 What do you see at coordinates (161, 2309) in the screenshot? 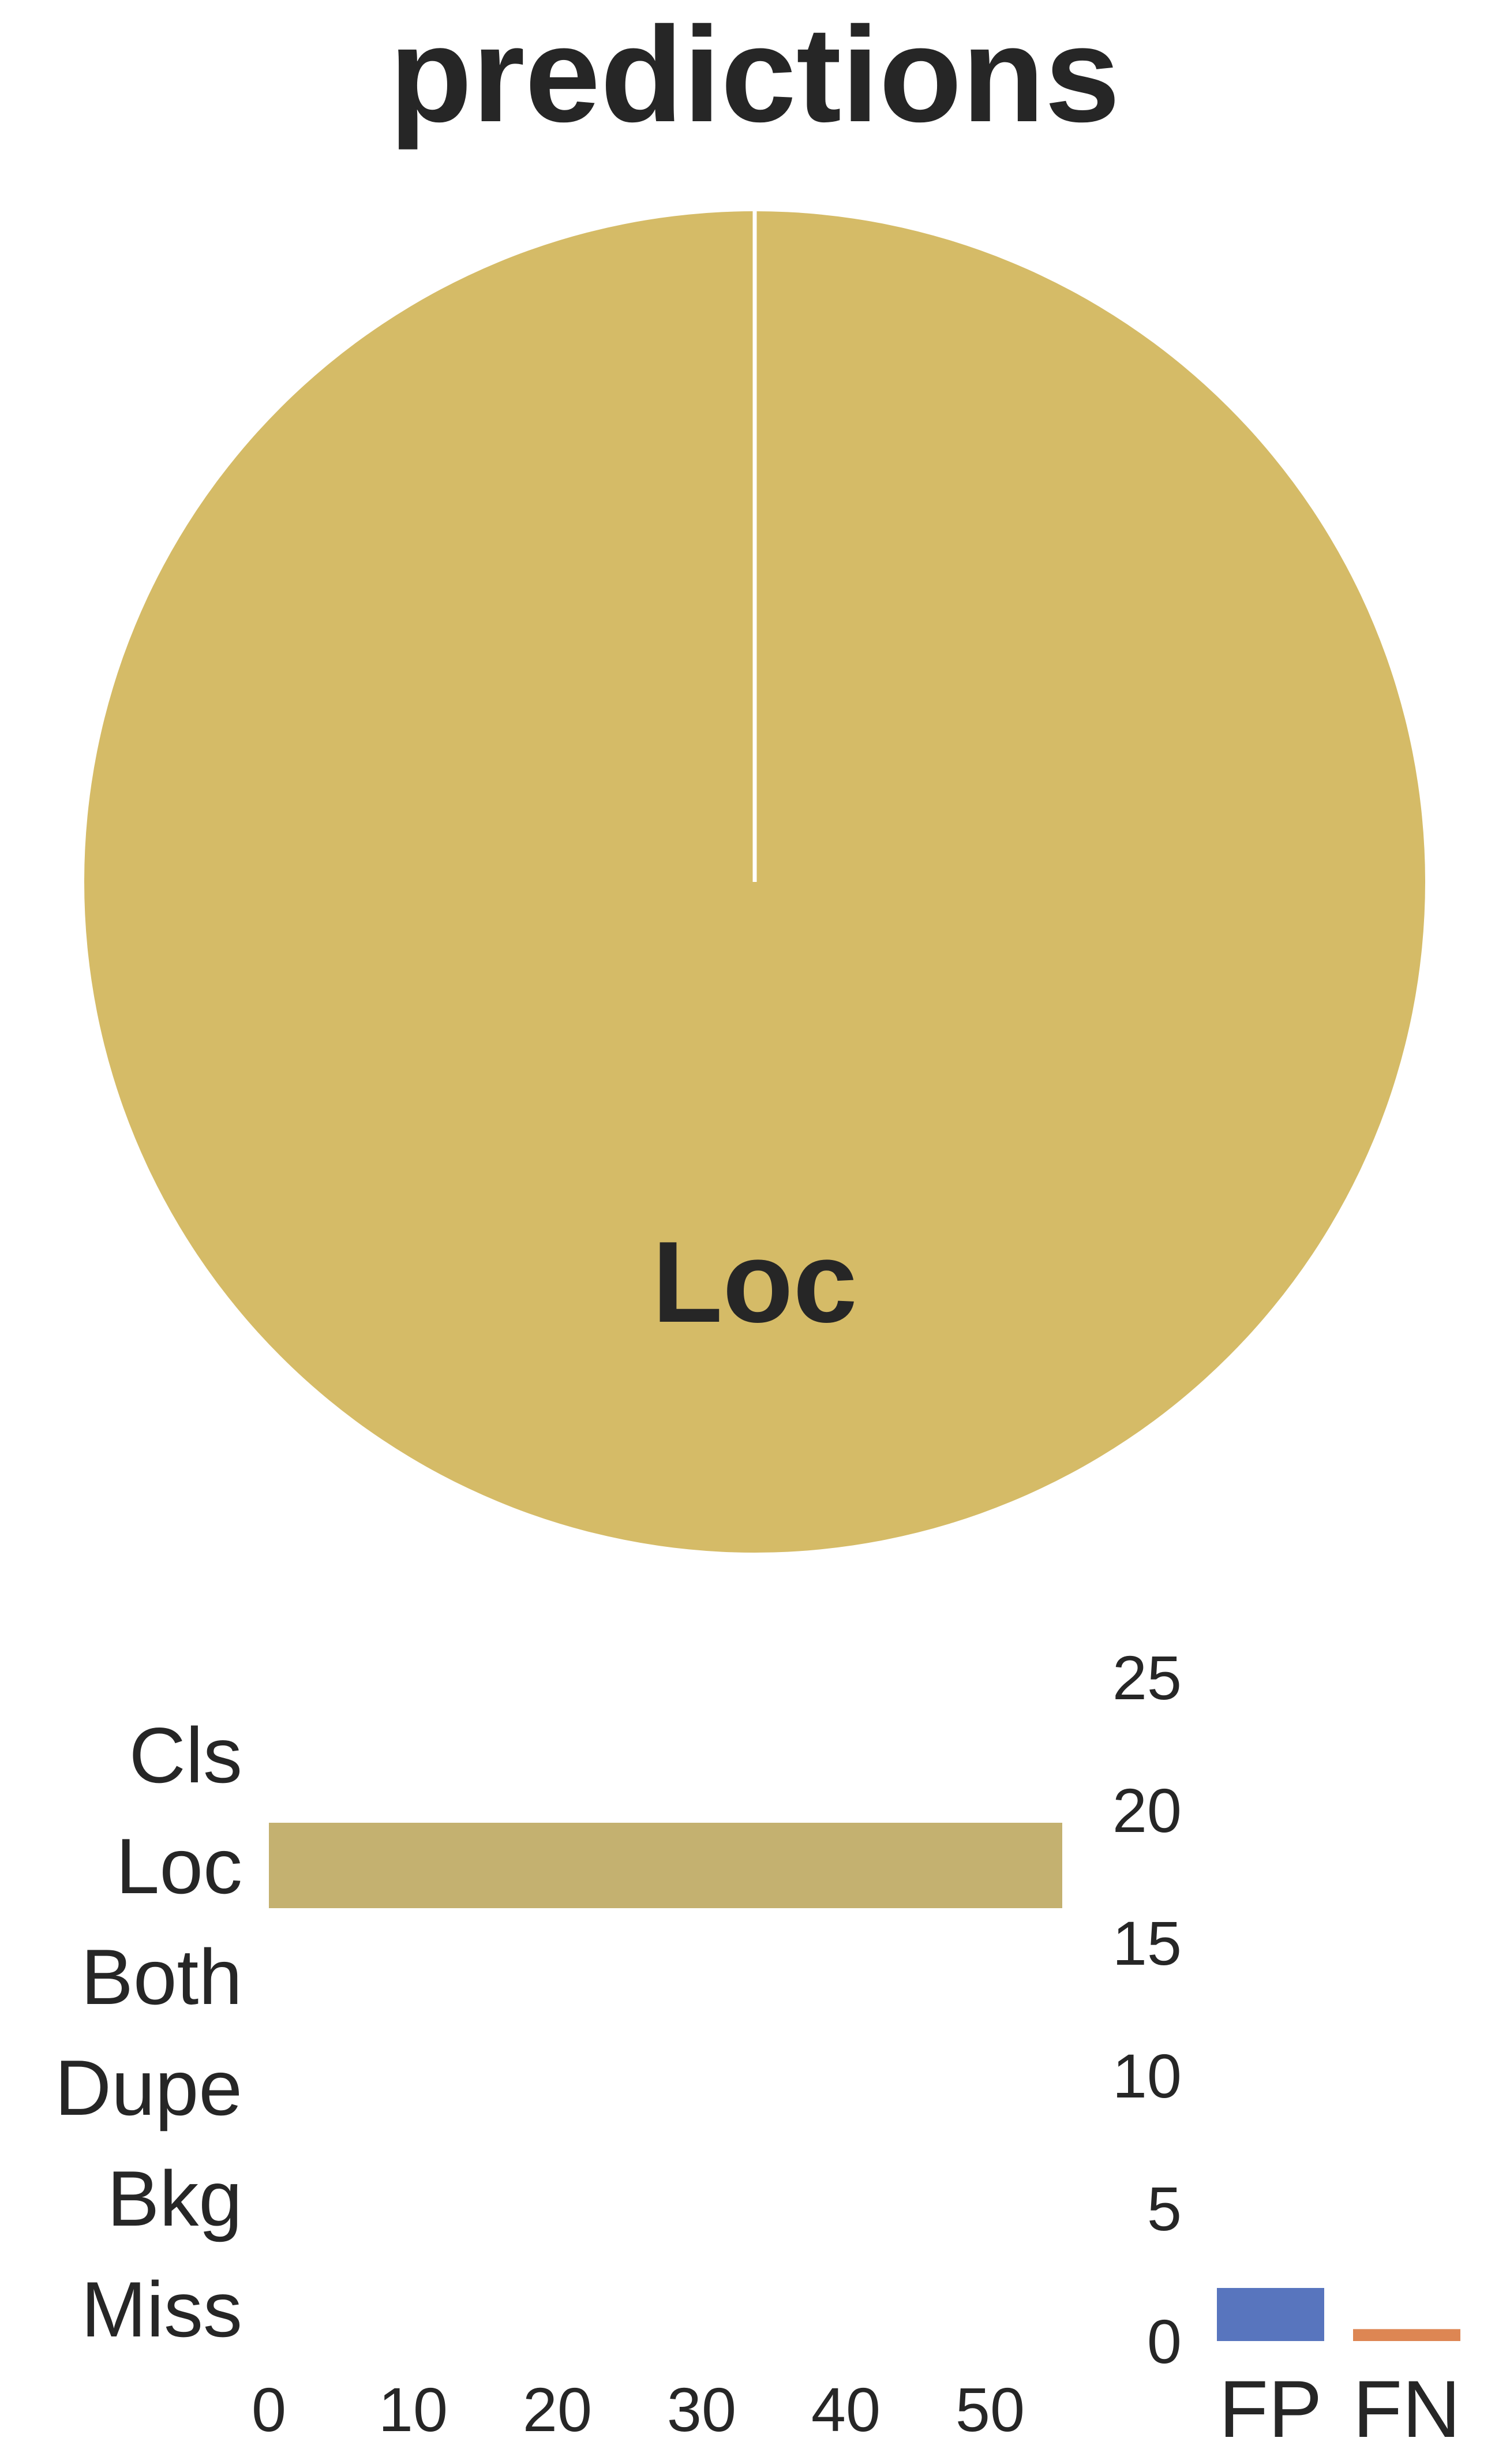
I see `ytick-label-miss: Miss` at bounding box center [161, 2309].